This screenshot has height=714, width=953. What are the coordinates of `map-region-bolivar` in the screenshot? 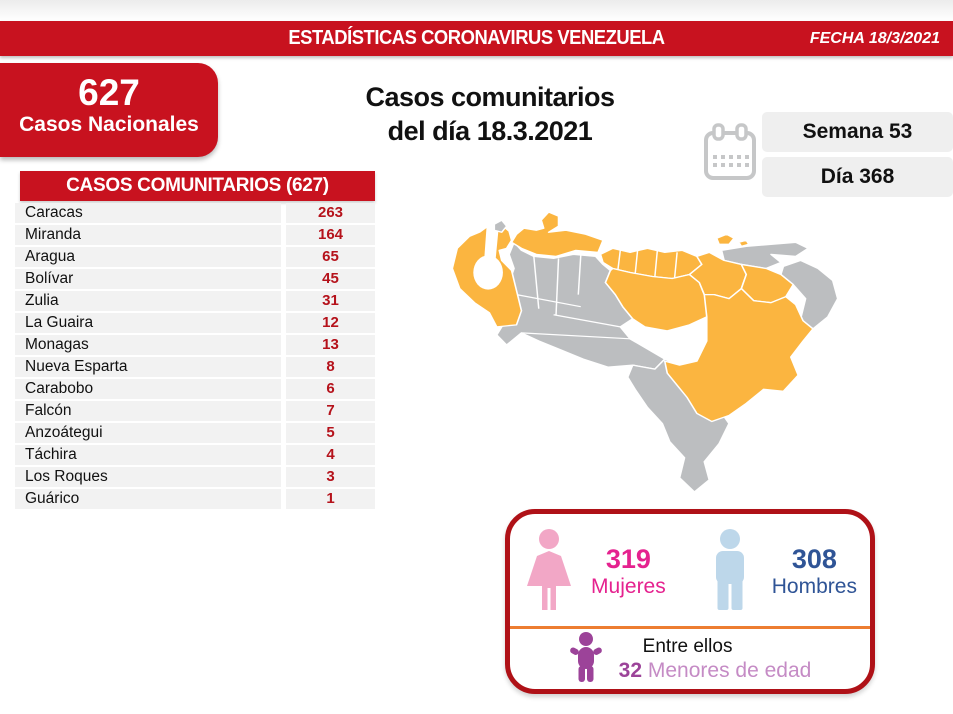 It's located at (738, 355).